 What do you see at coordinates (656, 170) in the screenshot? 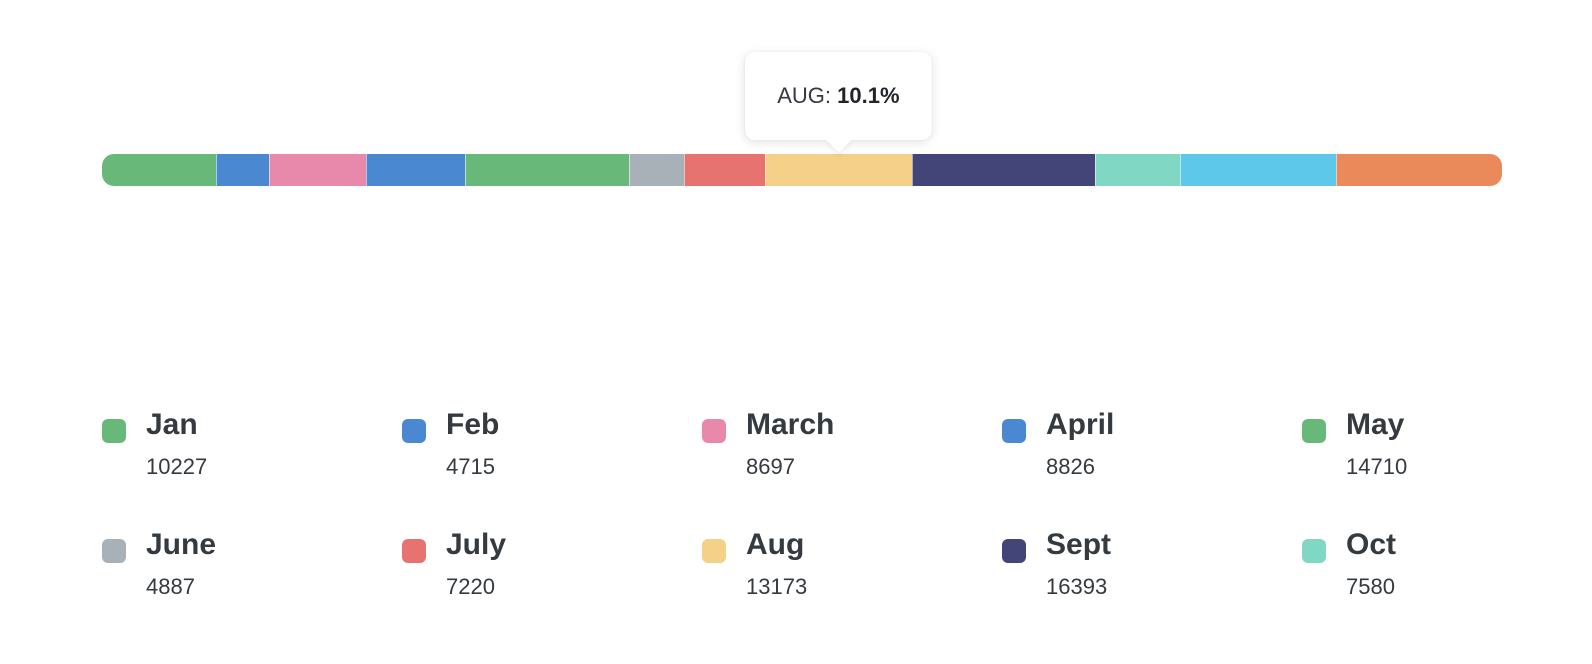
I see `bar-segment-june` at bounding box center [656, 170].